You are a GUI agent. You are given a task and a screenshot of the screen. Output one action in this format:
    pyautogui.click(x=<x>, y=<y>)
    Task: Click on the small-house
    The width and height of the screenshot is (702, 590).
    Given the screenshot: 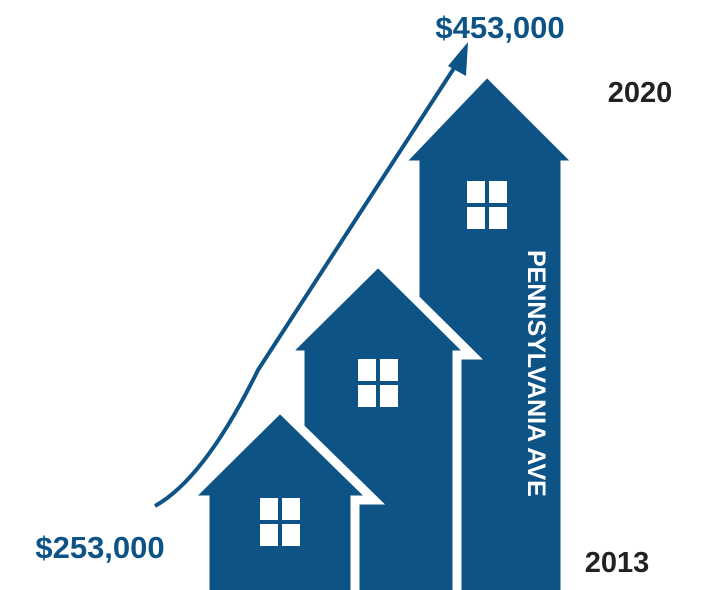 What is the action you would take?
    pyautogui.click(x=281, y=495)
    